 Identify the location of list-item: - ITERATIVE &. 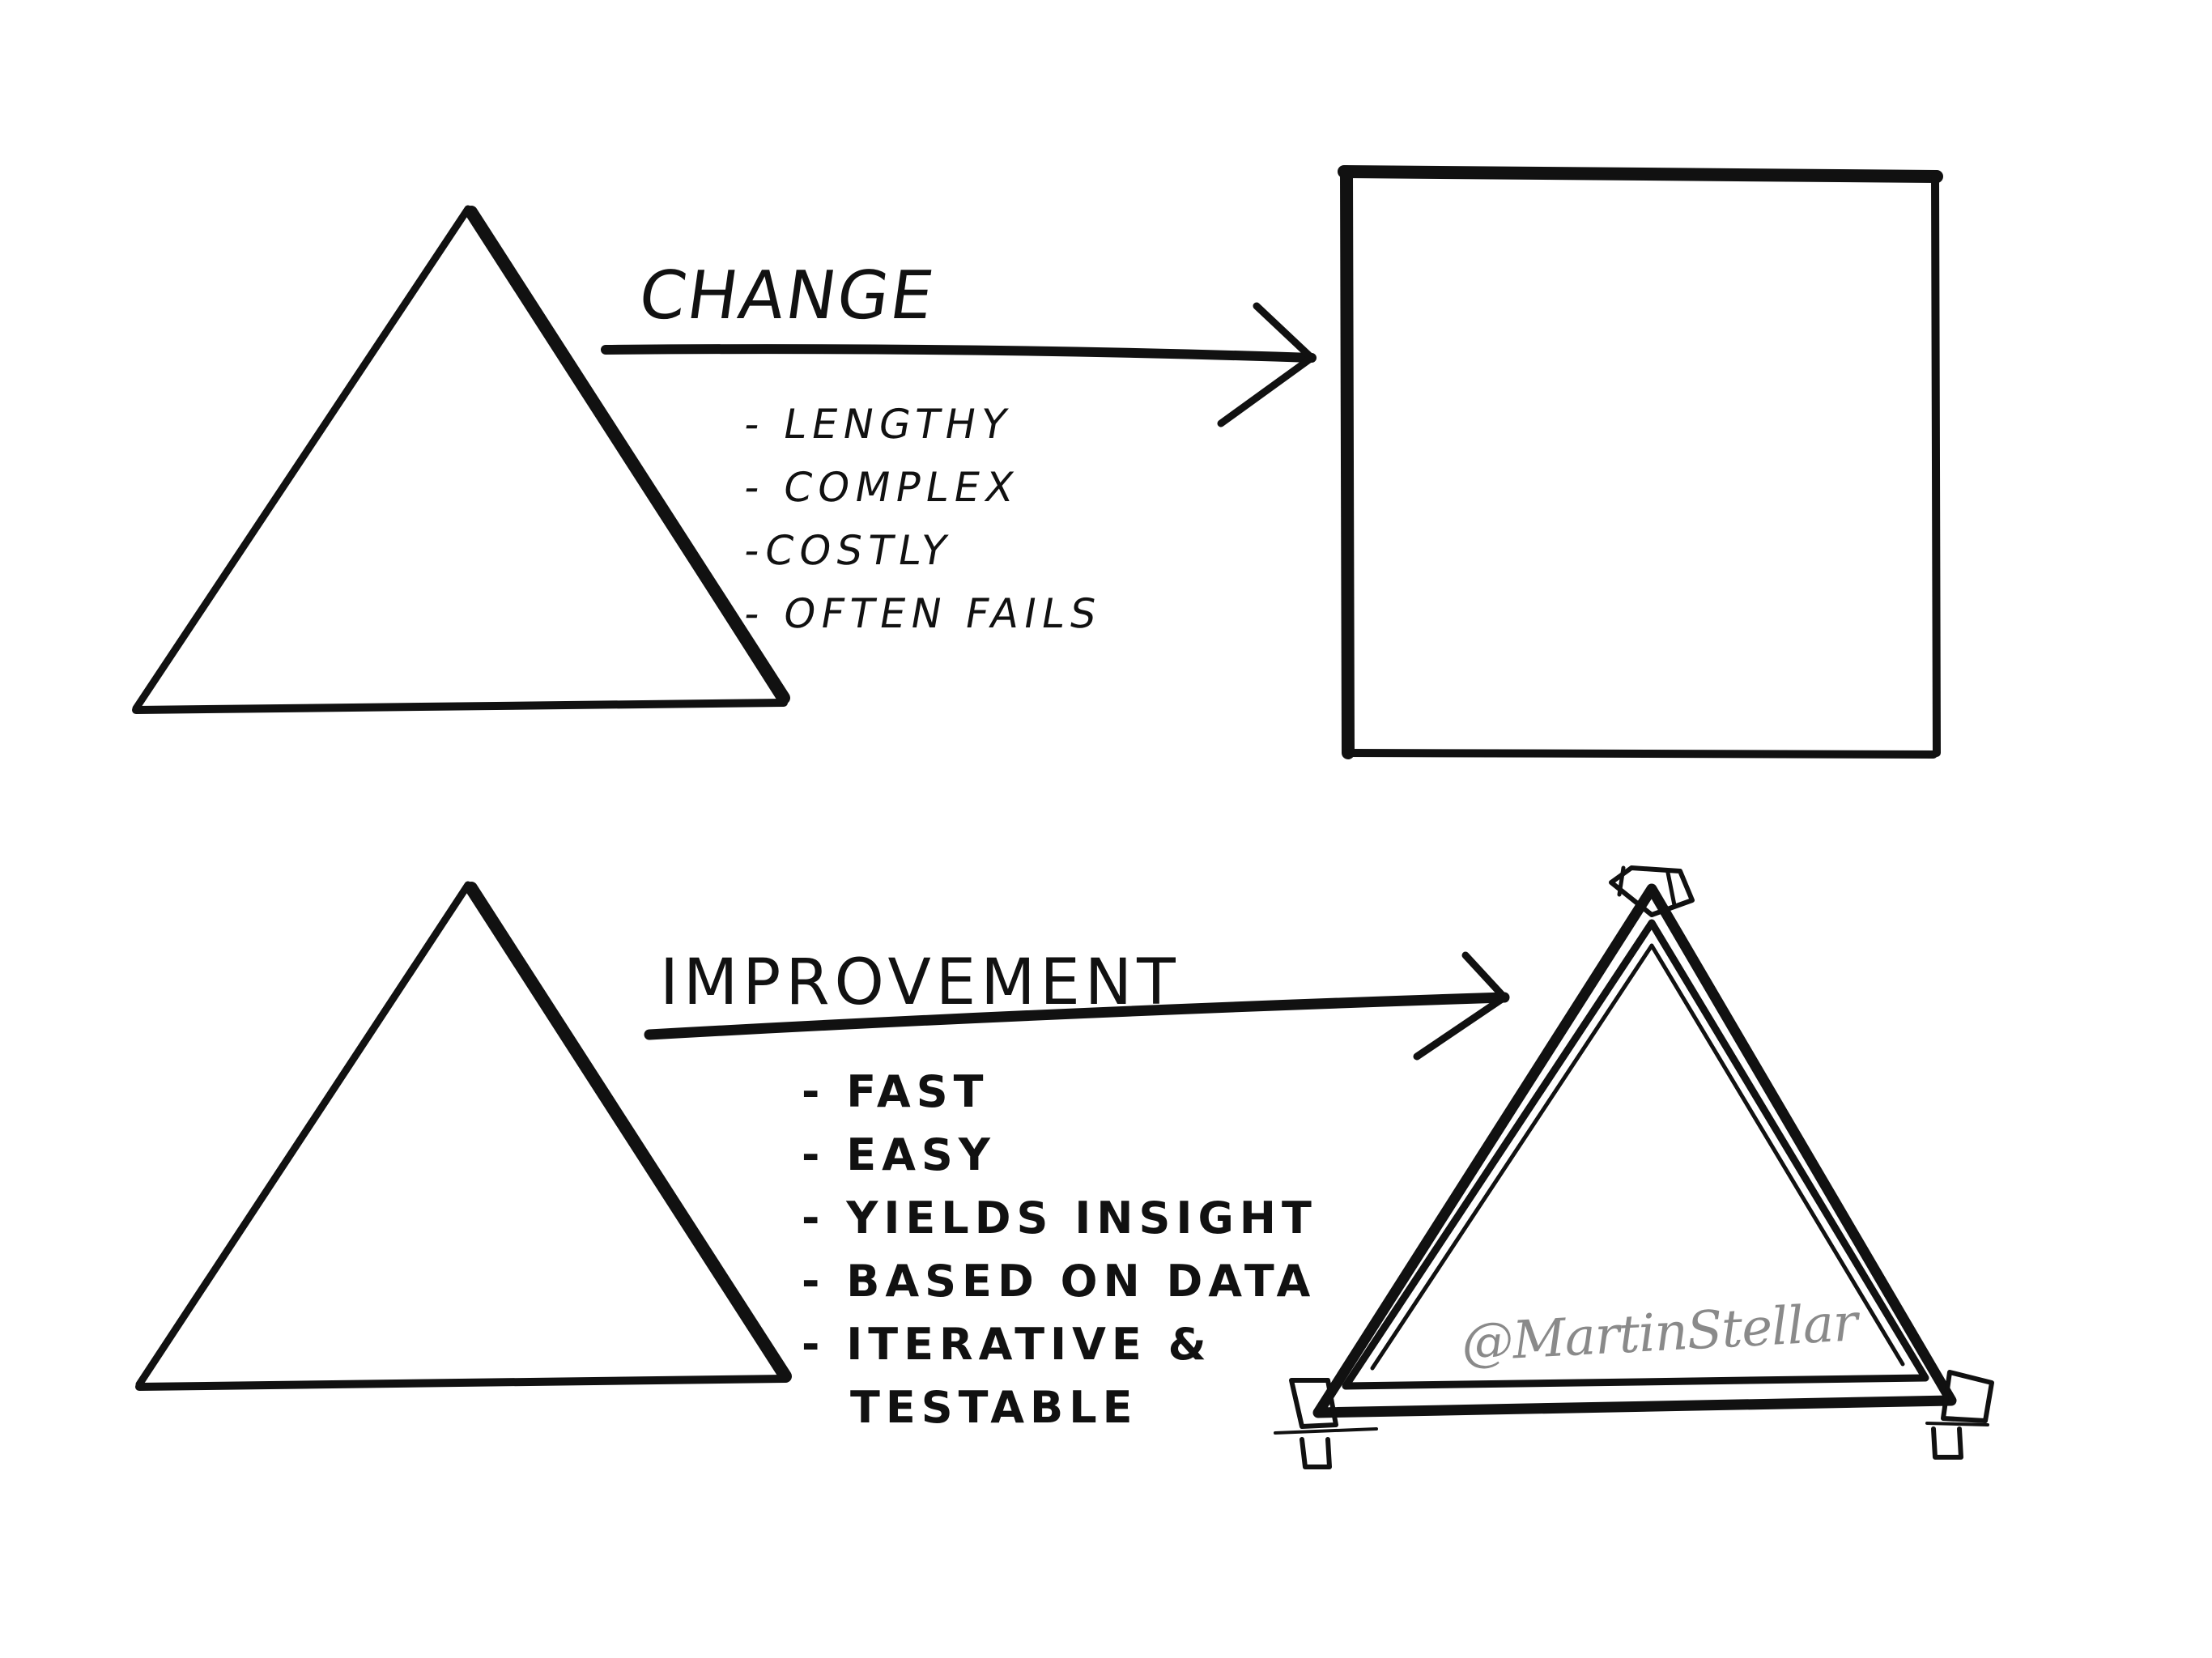
(1007, 1344).